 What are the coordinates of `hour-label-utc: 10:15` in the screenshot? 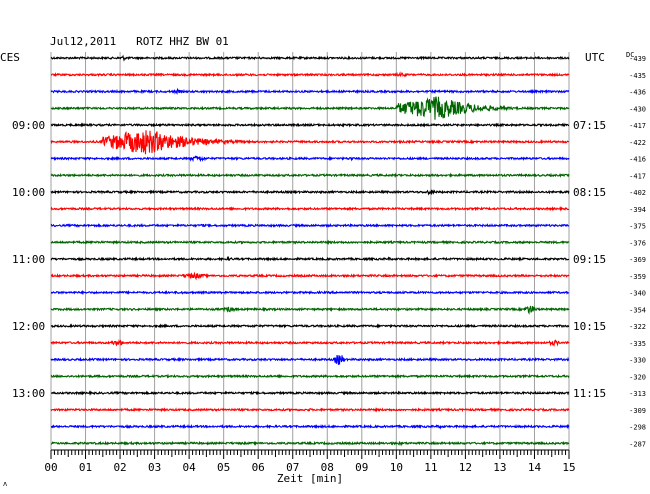 It's located at (589, 326).